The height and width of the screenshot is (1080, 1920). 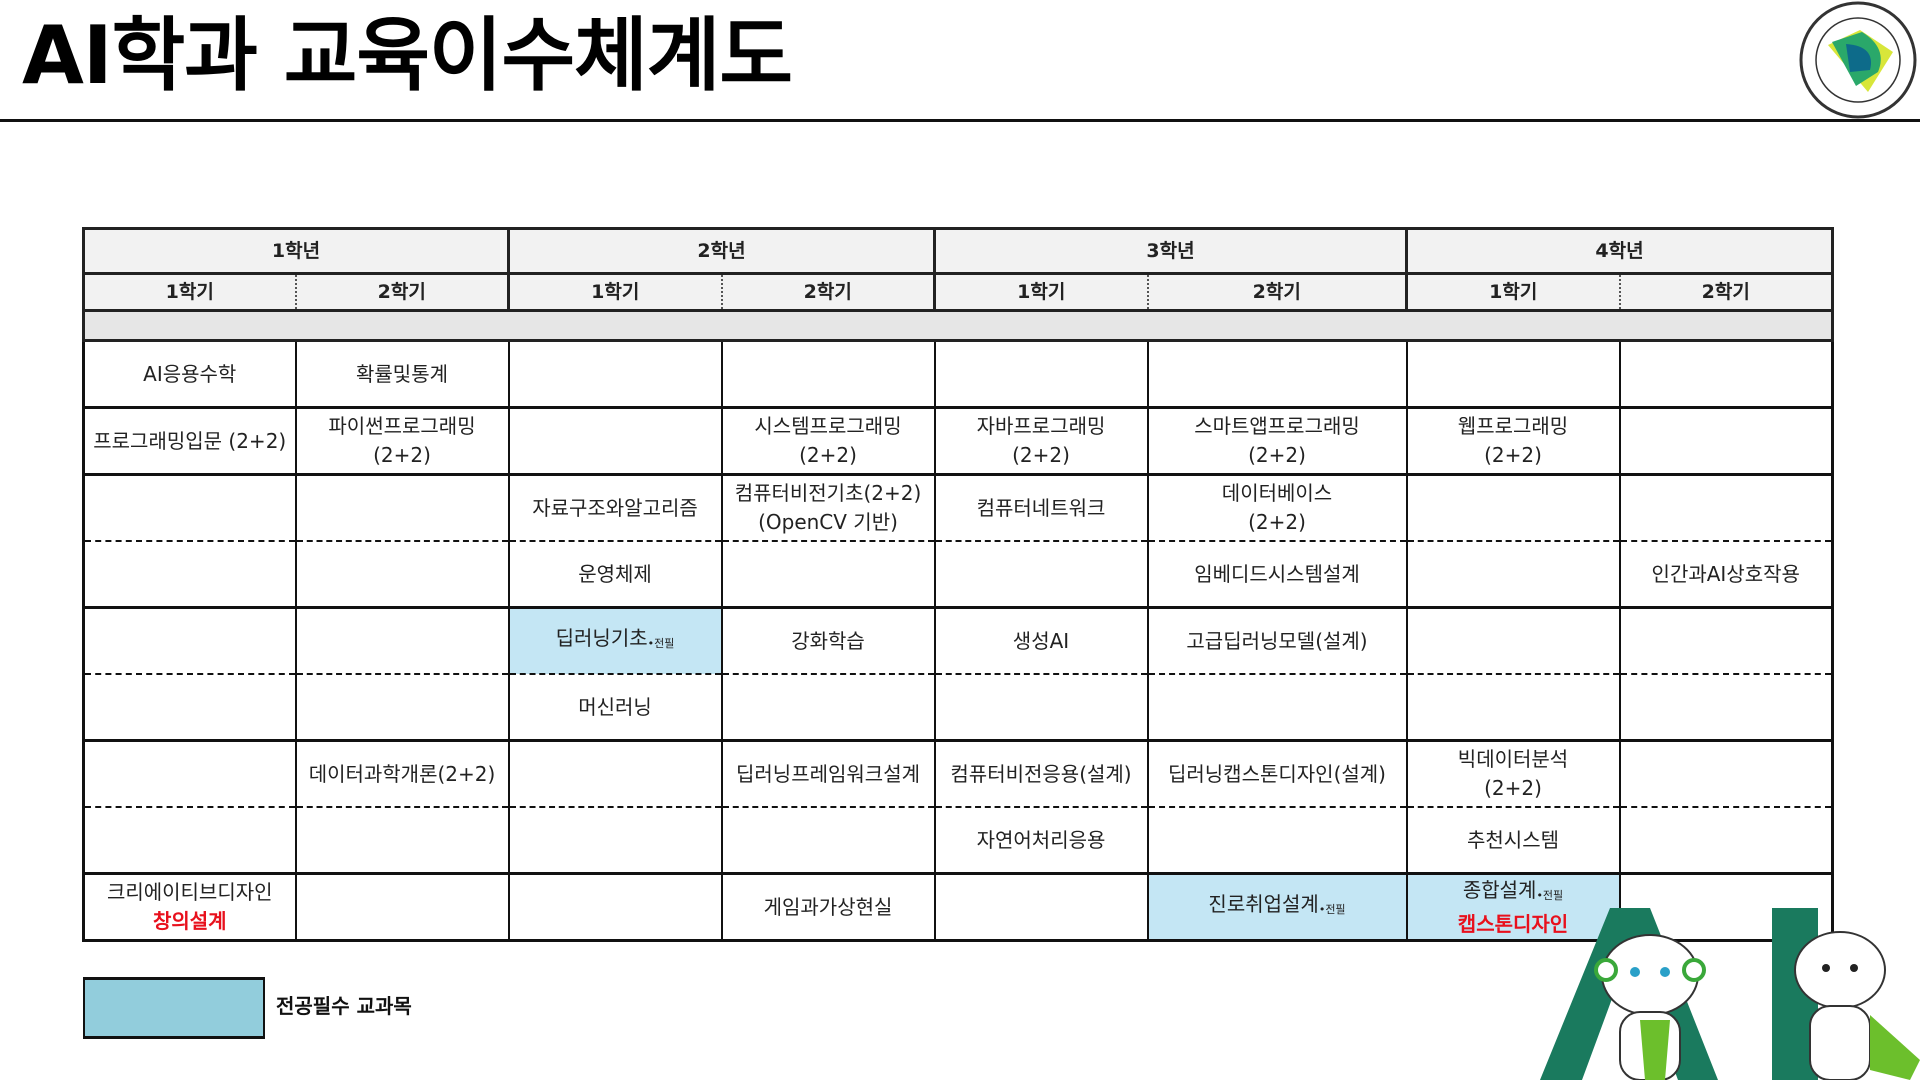 What do you see at coordinates (958, 374) in the screenshot?
I see `course-row: AI응용수학 확률및통계` at bounding box center [958, 374].